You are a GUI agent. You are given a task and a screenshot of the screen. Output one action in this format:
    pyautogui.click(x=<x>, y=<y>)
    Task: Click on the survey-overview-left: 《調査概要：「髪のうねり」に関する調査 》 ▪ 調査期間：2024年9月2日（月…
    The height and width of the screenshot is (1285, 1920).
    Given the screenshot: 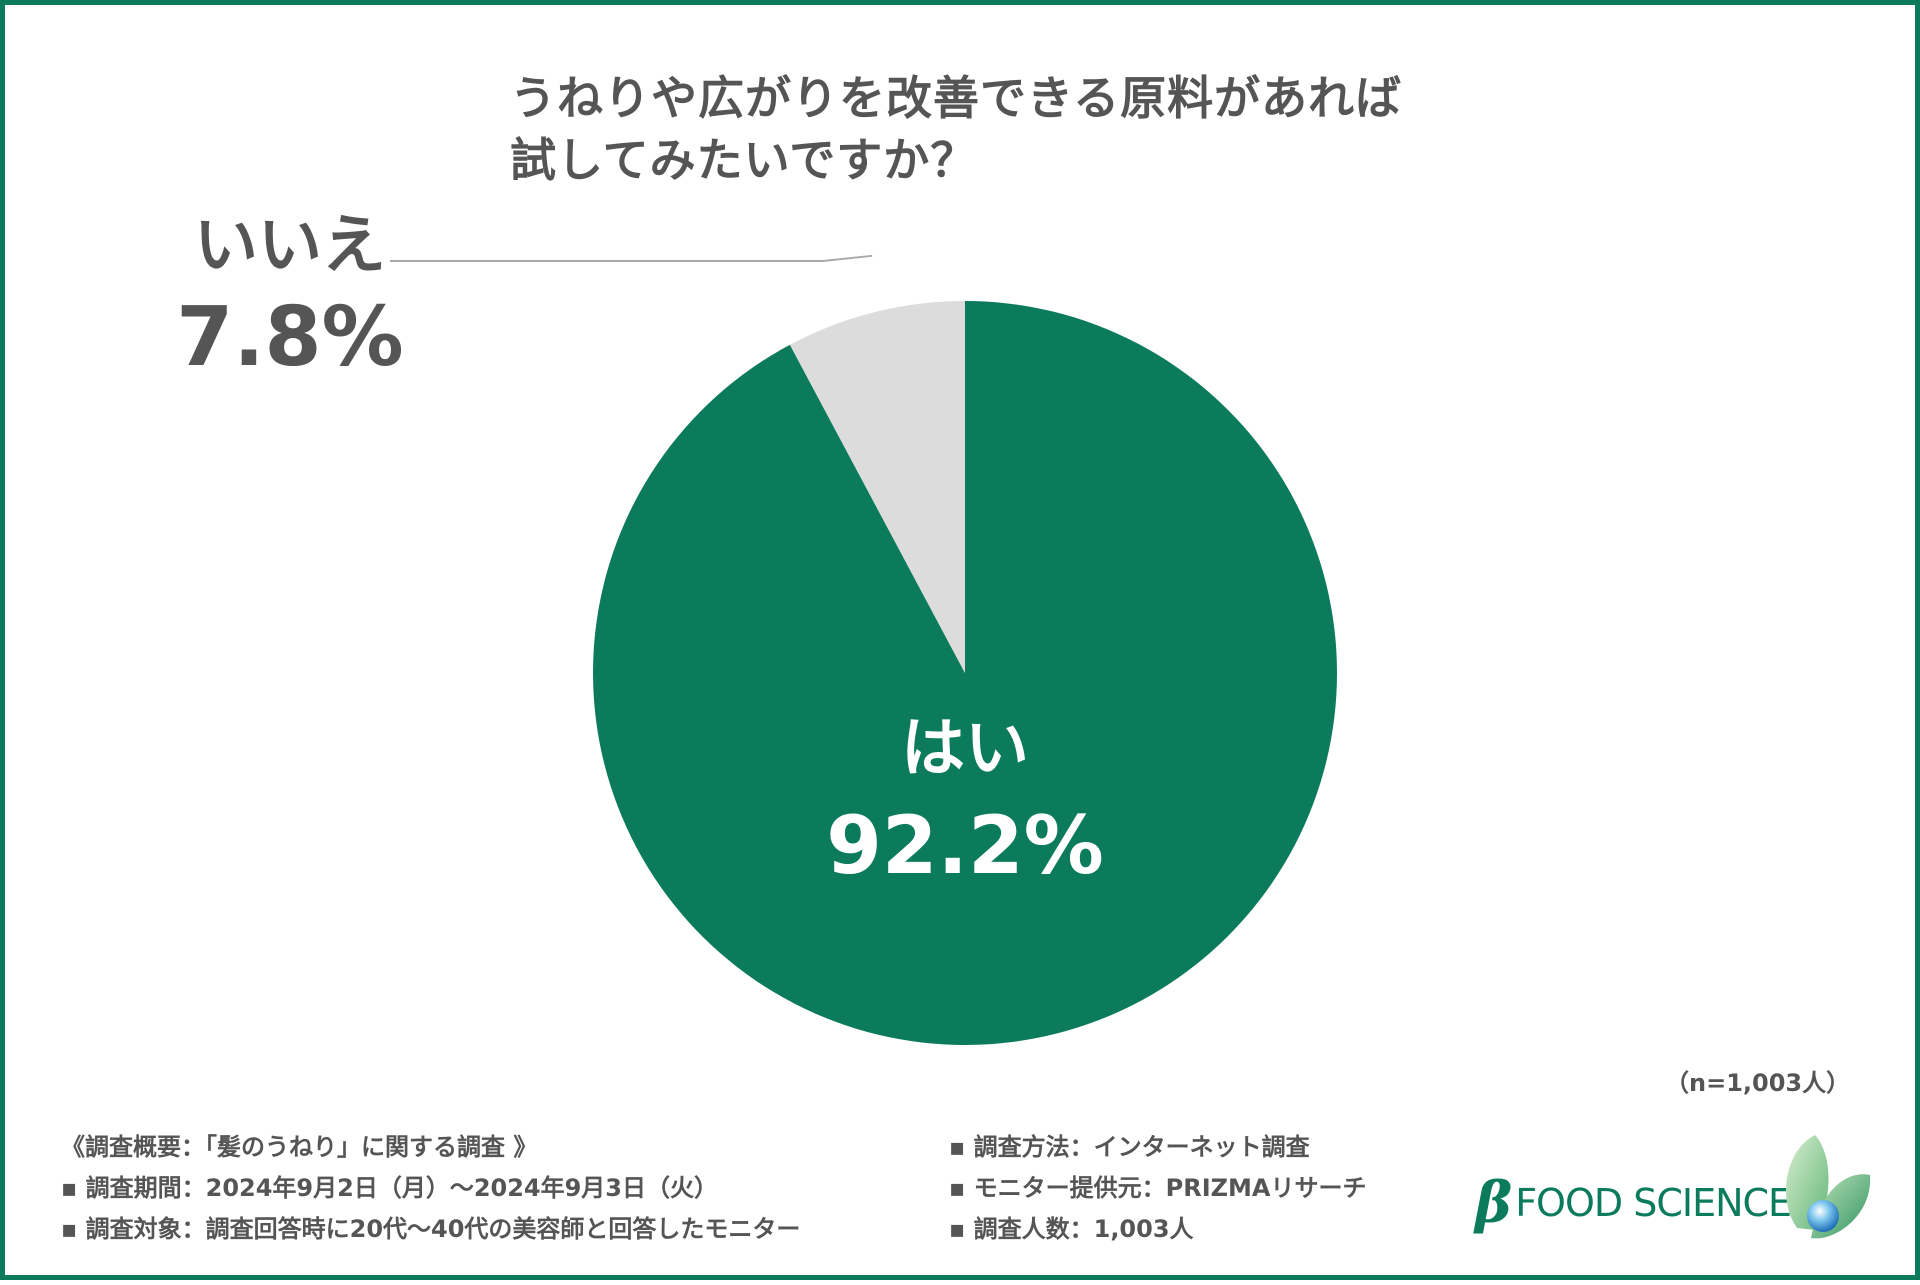 What is the action you would take?
    pyautogui.click(x=430, y=1188)
    